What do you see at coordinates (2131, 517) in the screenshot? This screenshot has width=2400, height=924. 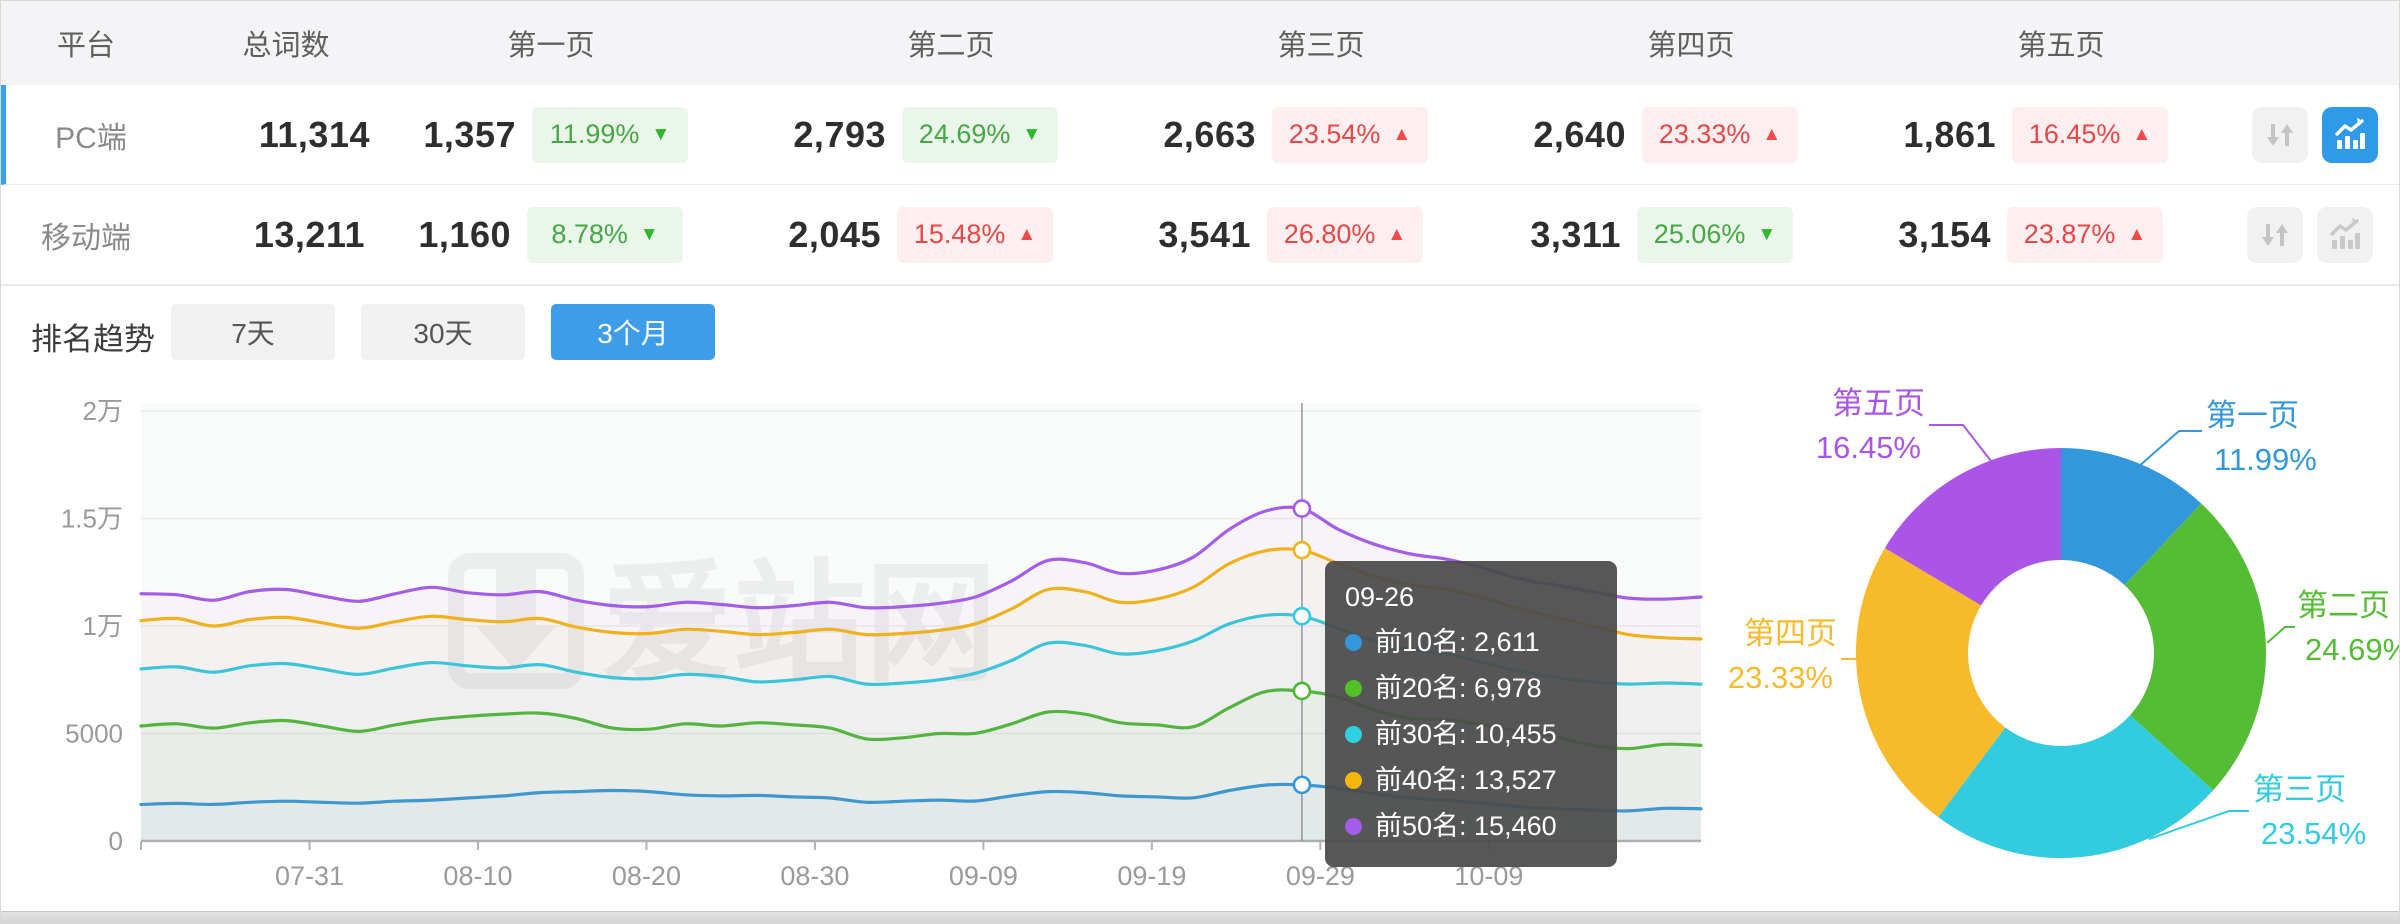 I see `donut-slice-第一页` at bounding box center [2131, 517].